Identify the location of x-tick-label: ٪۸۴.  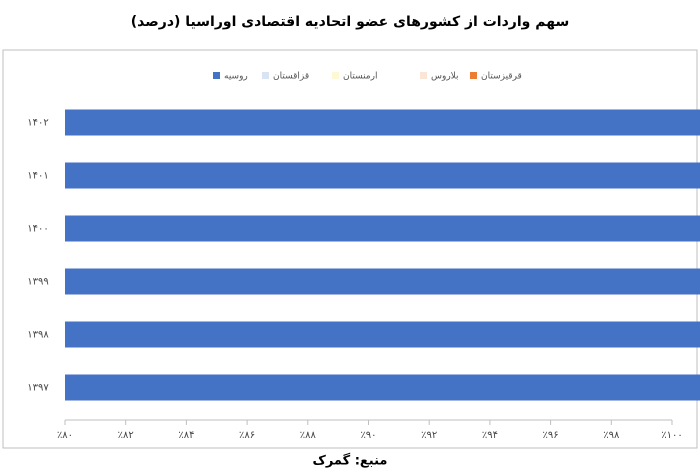
(186, 435).